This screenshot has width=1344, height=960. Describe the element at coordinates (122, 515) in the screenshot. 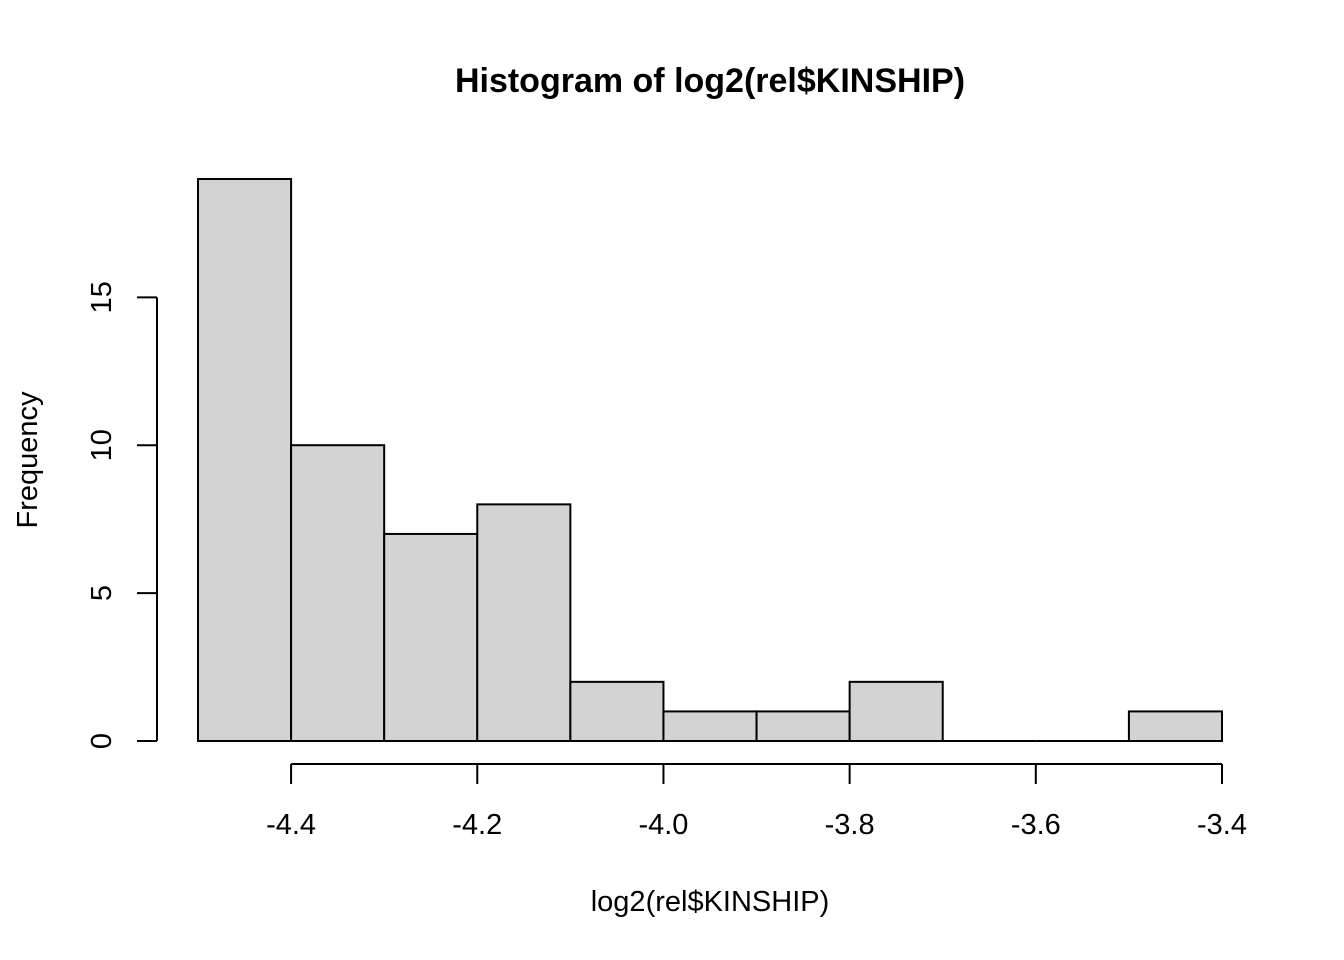

I see `y-axis: 0 5 10 15` at that location.